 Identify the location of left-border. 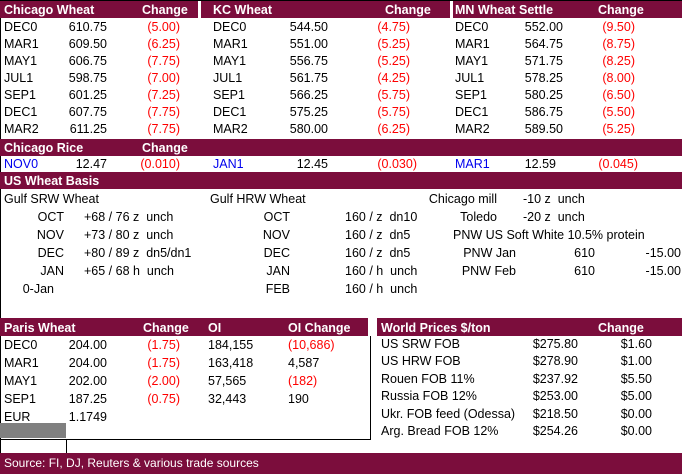
(0, 226).